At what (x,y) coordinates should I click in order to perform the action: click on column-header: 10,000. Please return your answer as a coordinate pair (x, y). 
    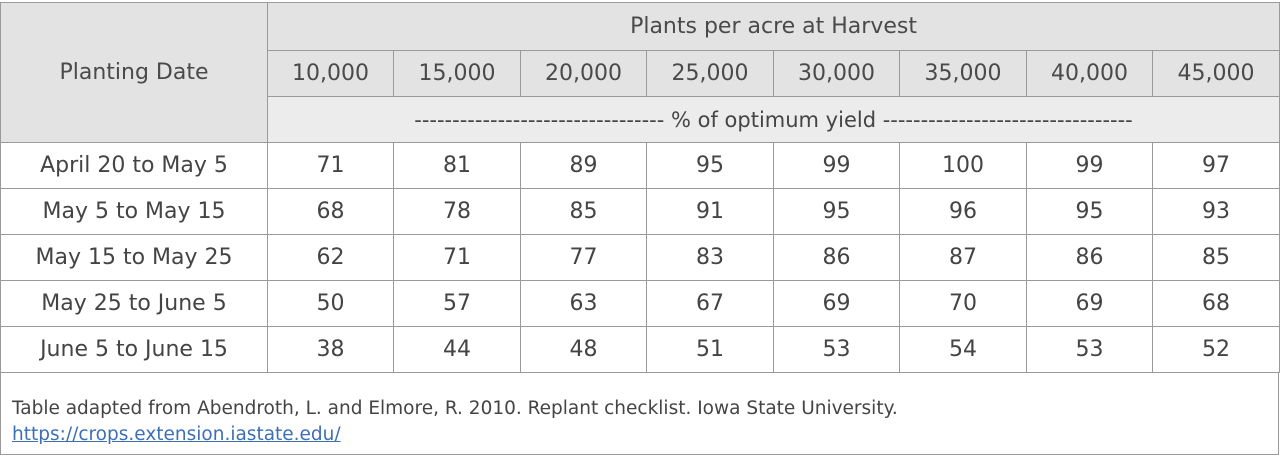
    Looking at the image, I should click on (330, 73).